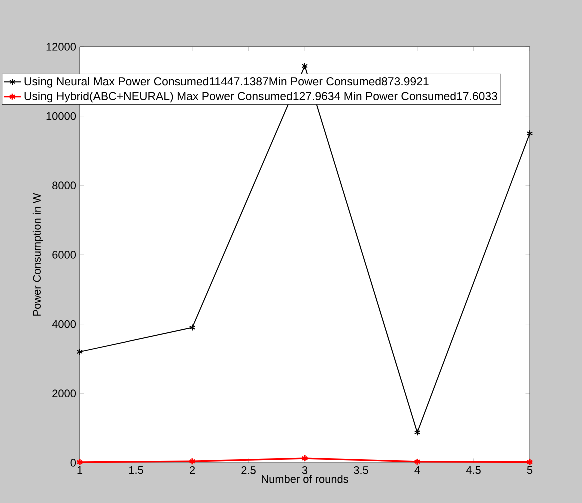 This screenshot has width=582, height=503. Describe the element at coordinates (261, 97) in the screenshot. I see `legend-label: Using Hybrid(ABC+NEURAL) Max Power Consumed127.9634 Min Power Consumed17.6033` at that location.